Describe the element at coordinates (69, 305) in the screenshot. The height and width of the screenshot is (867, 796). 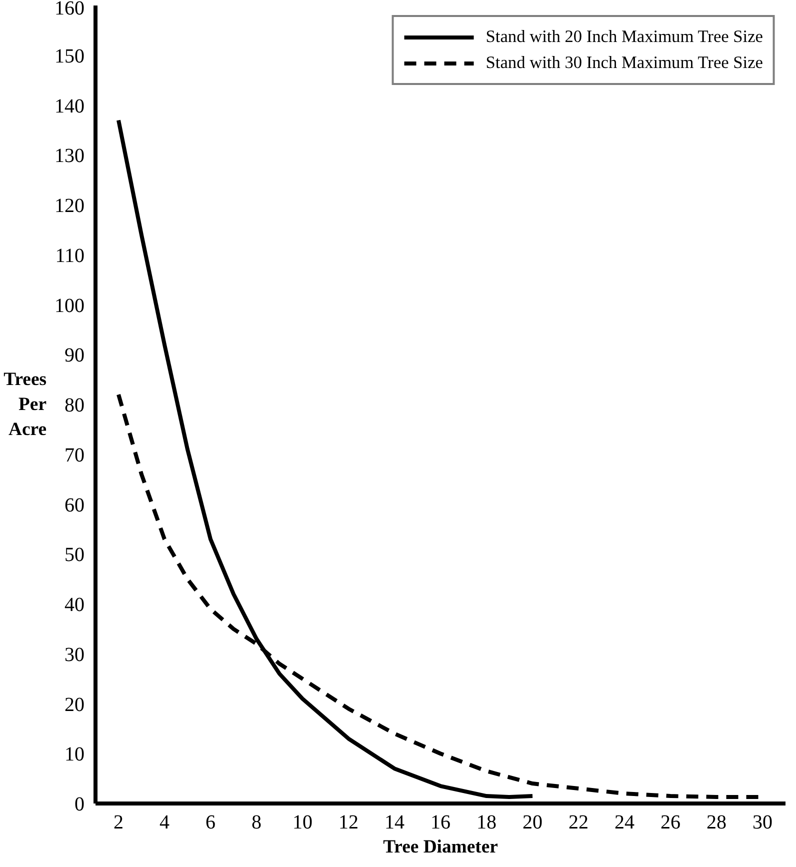
I see `y-tick-label: 100` at that location.